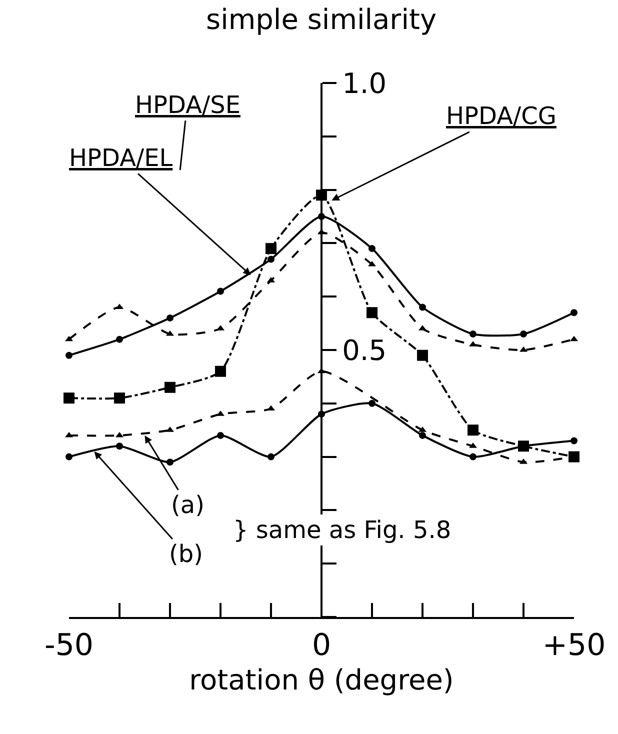  Describe the element at coordinates (121, 158) in the screenshot. I see `annotation: HPDA/EL` at that location.